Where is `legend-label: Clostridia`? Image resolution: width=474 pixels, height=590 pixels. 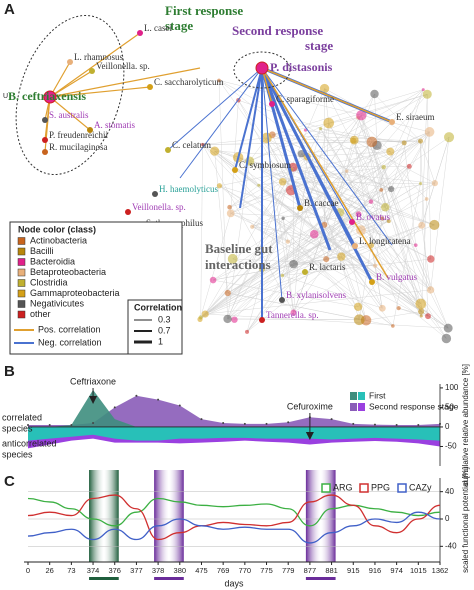
legend-label: Clostridia is located at coordinates (49, 282).